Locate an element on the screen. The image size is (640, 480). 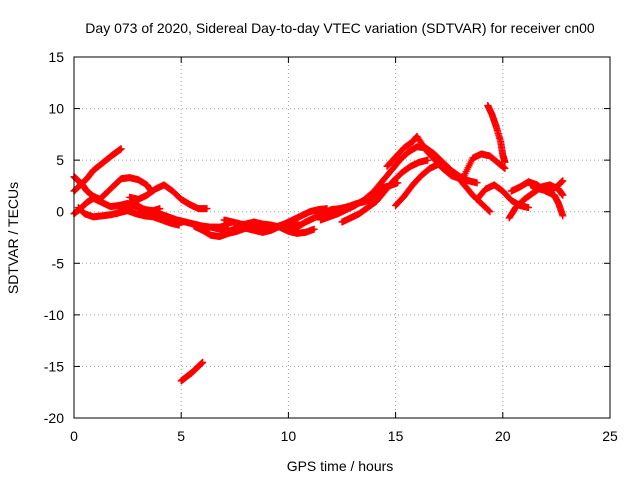
y-tick-label: -10 is located at coordinates (54, 315).